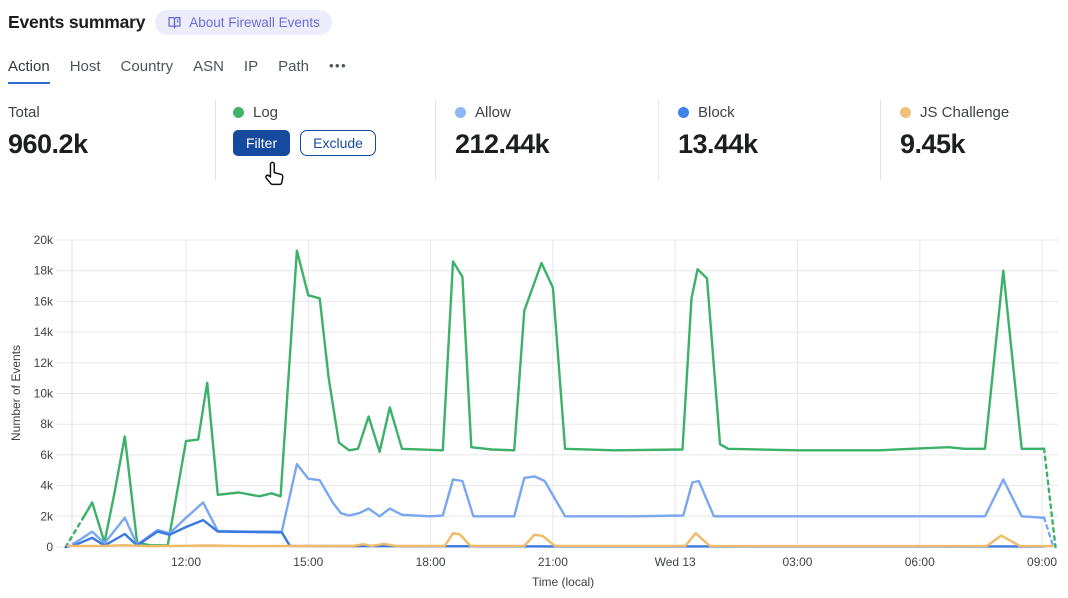 Image resolution: width=1068 pixels, height=598 pixels. I want to click on stat-label: Total, so click(24, 112).